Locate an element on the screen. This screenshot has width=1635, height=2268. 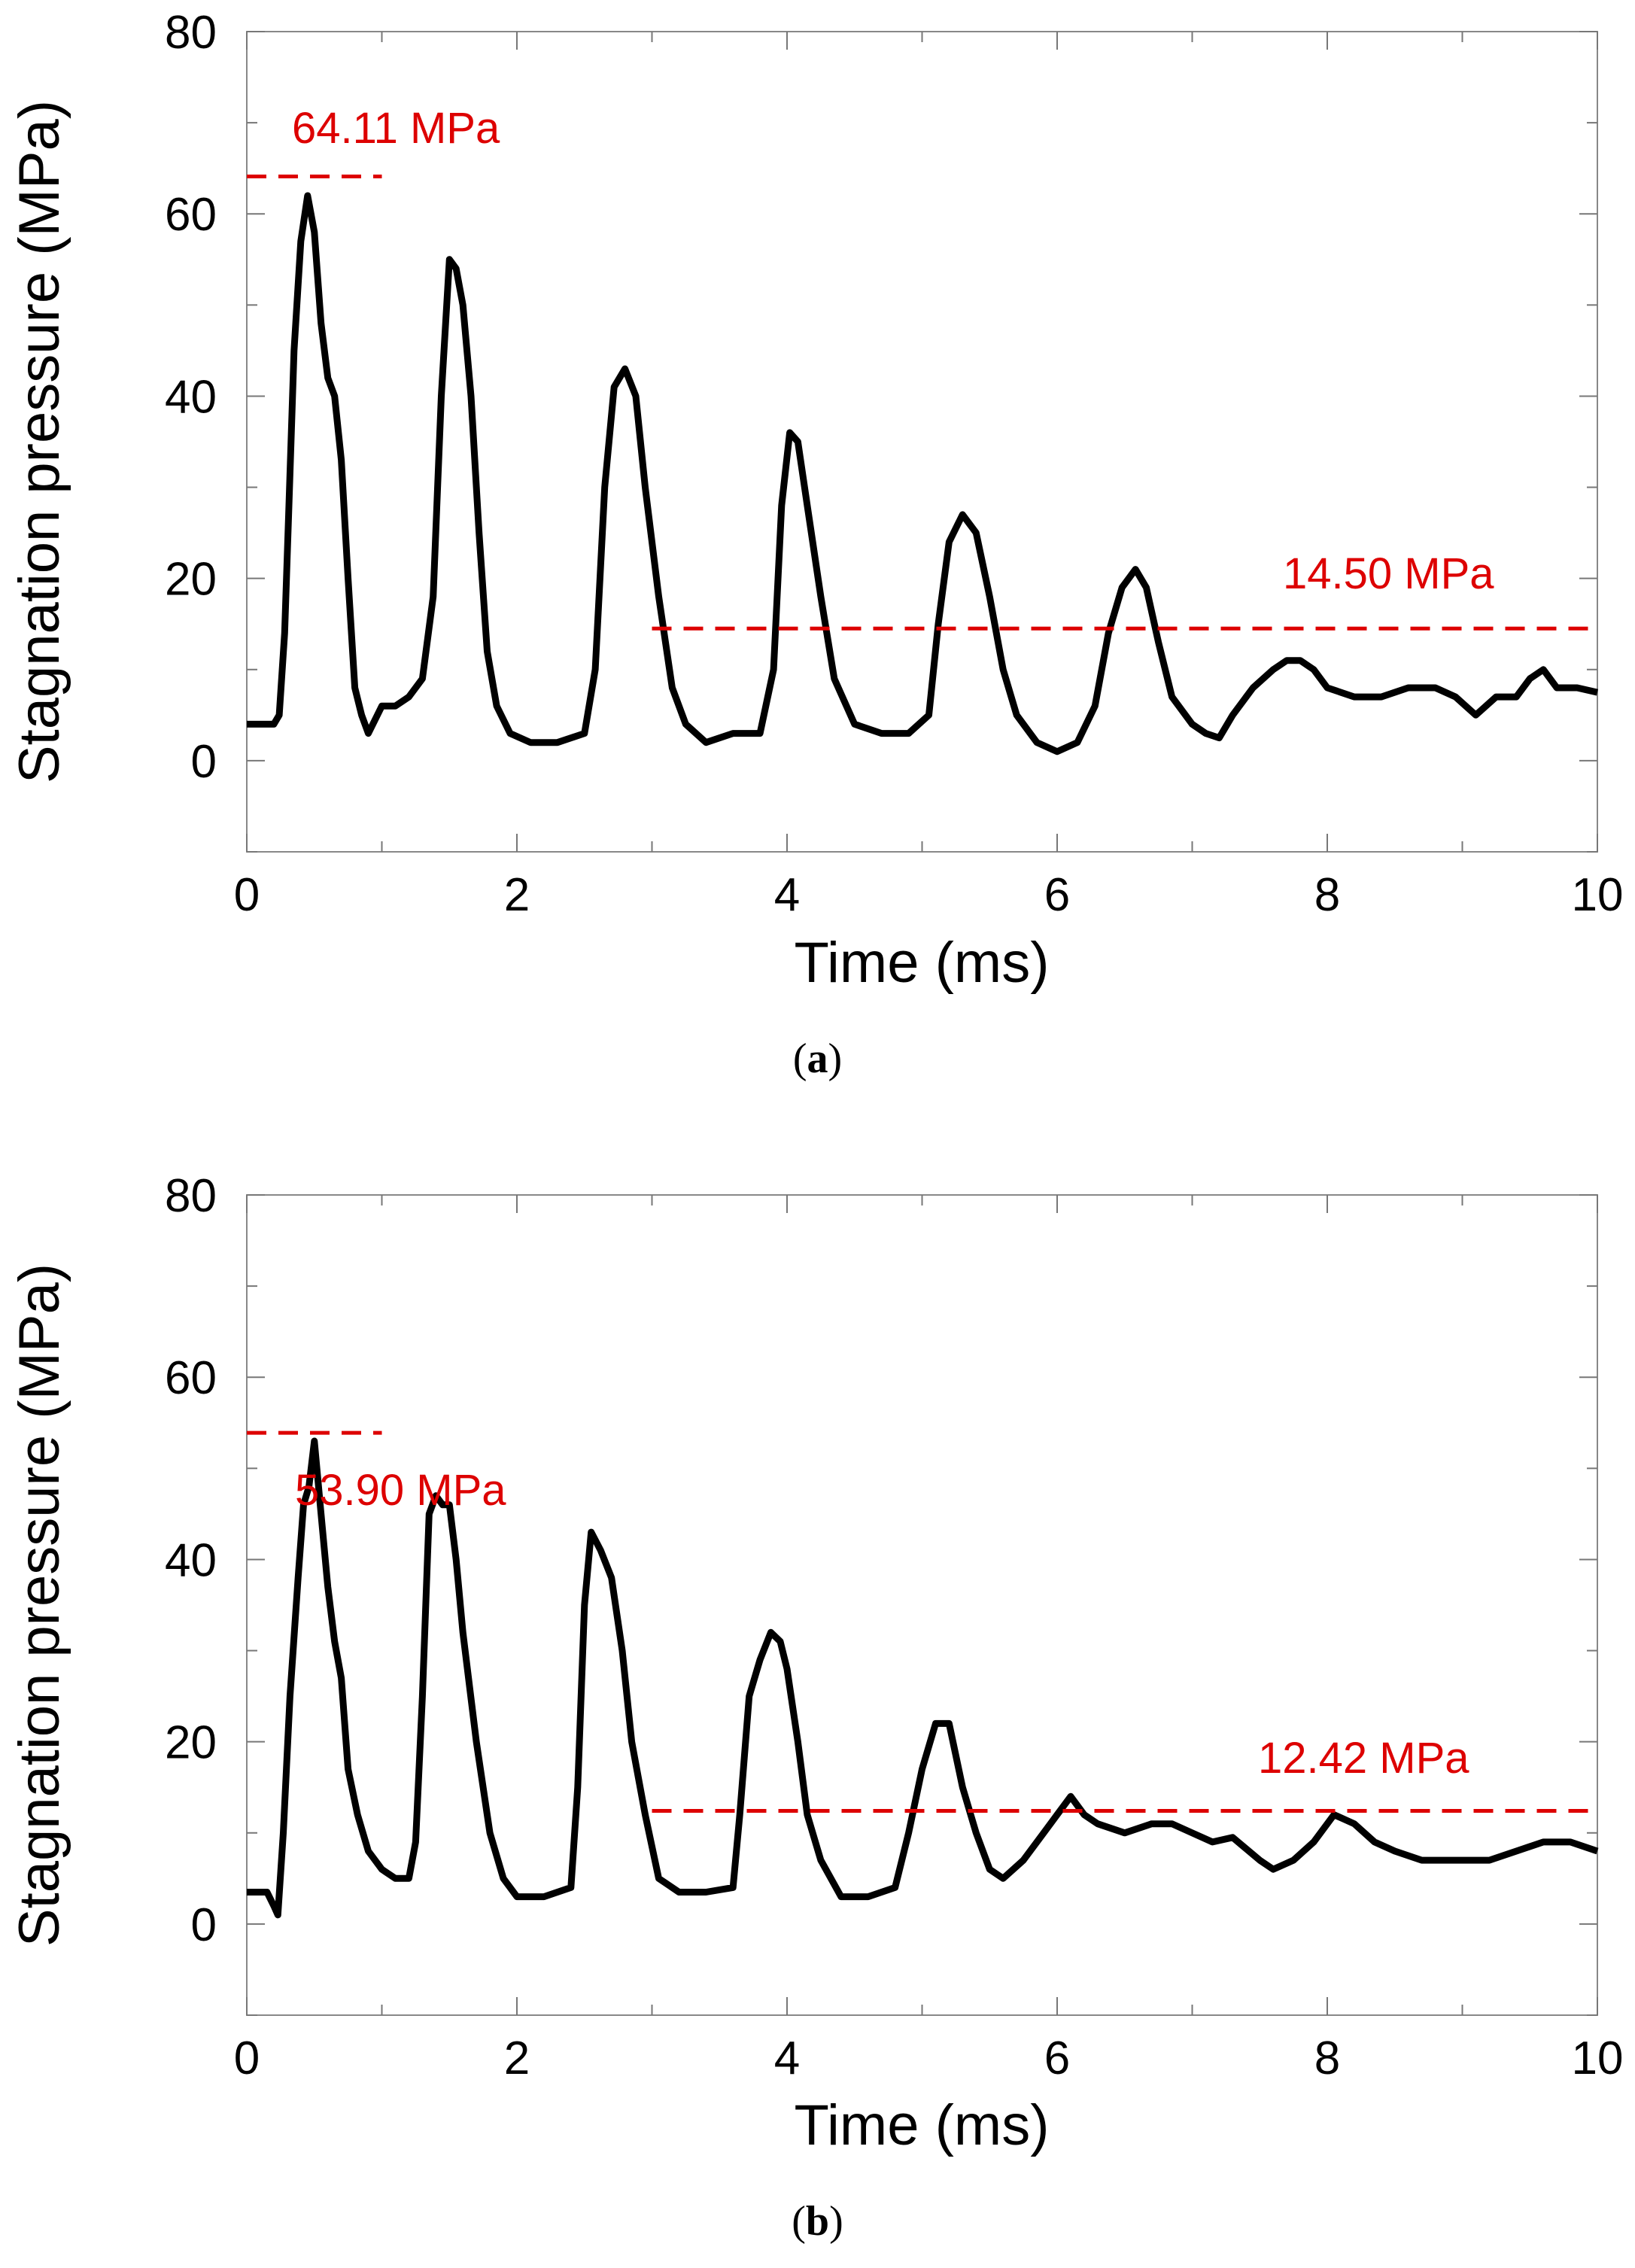
chart-a-caption: (a) is located at coordinates (817, 1058).